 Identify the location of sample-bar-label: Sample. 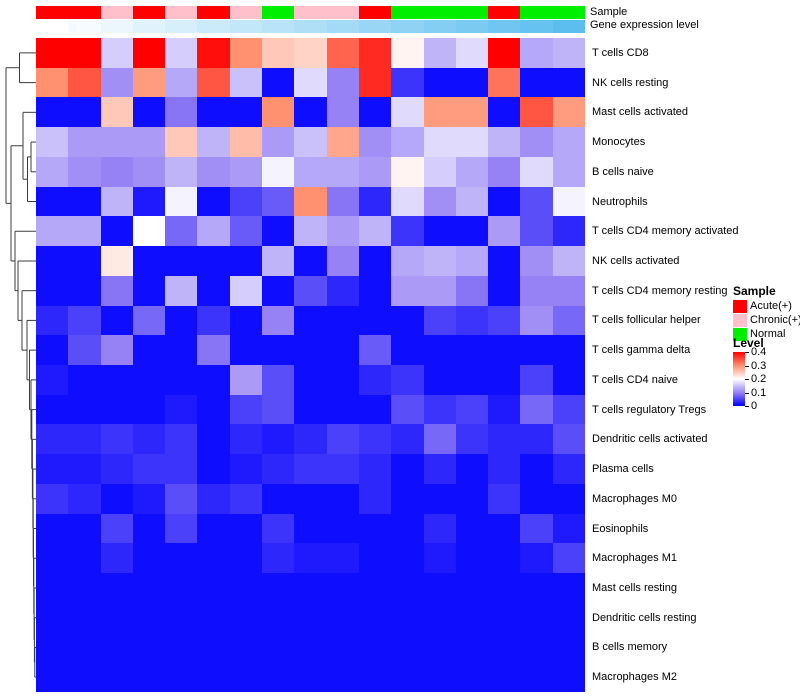
(609, 12).